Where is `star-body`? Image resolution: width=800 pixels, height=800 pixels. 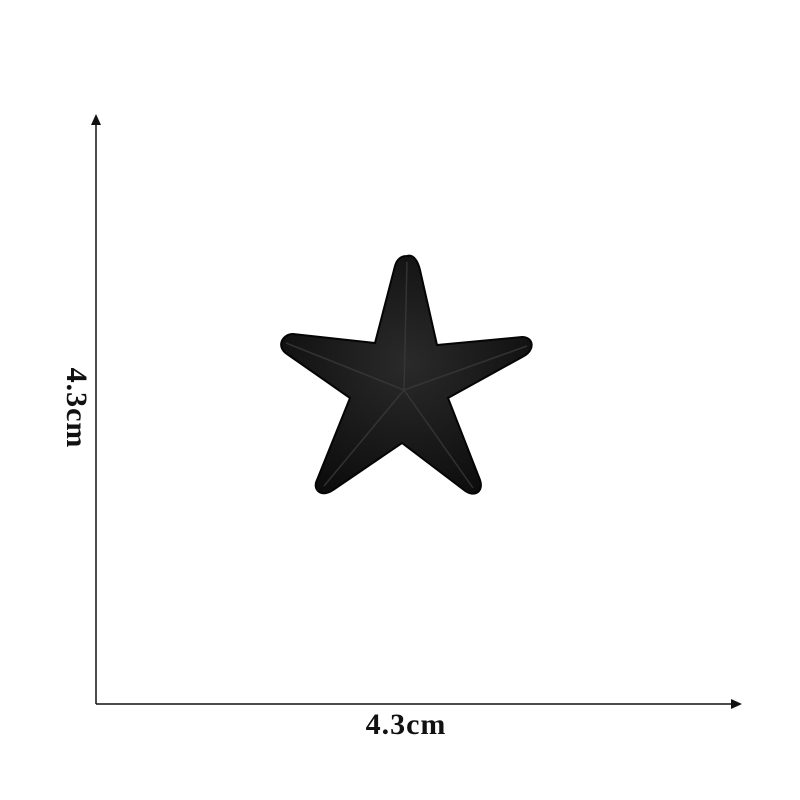 star-body is located at coordinates (406, 374).